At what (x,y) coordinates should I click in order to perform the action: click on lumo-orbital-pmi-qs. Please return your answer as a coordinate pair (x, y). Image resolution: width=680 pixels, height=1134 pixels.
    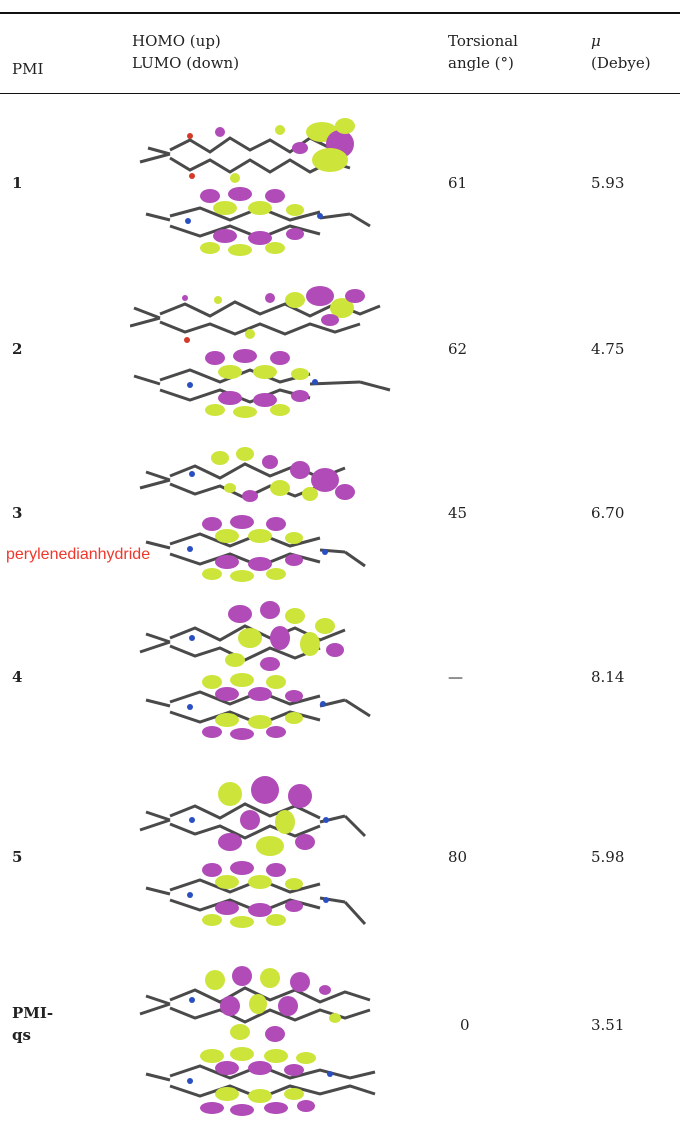
    Looking at the image, I should click on (260, 1081).